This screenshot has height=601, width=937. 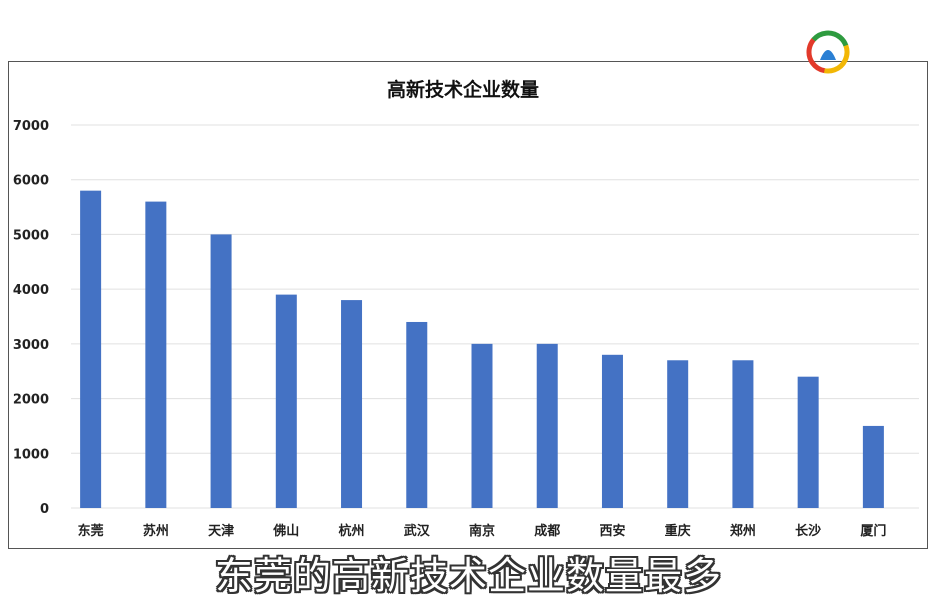 I want to click on y-tick-label: 4000, so click(x=31, y=290).